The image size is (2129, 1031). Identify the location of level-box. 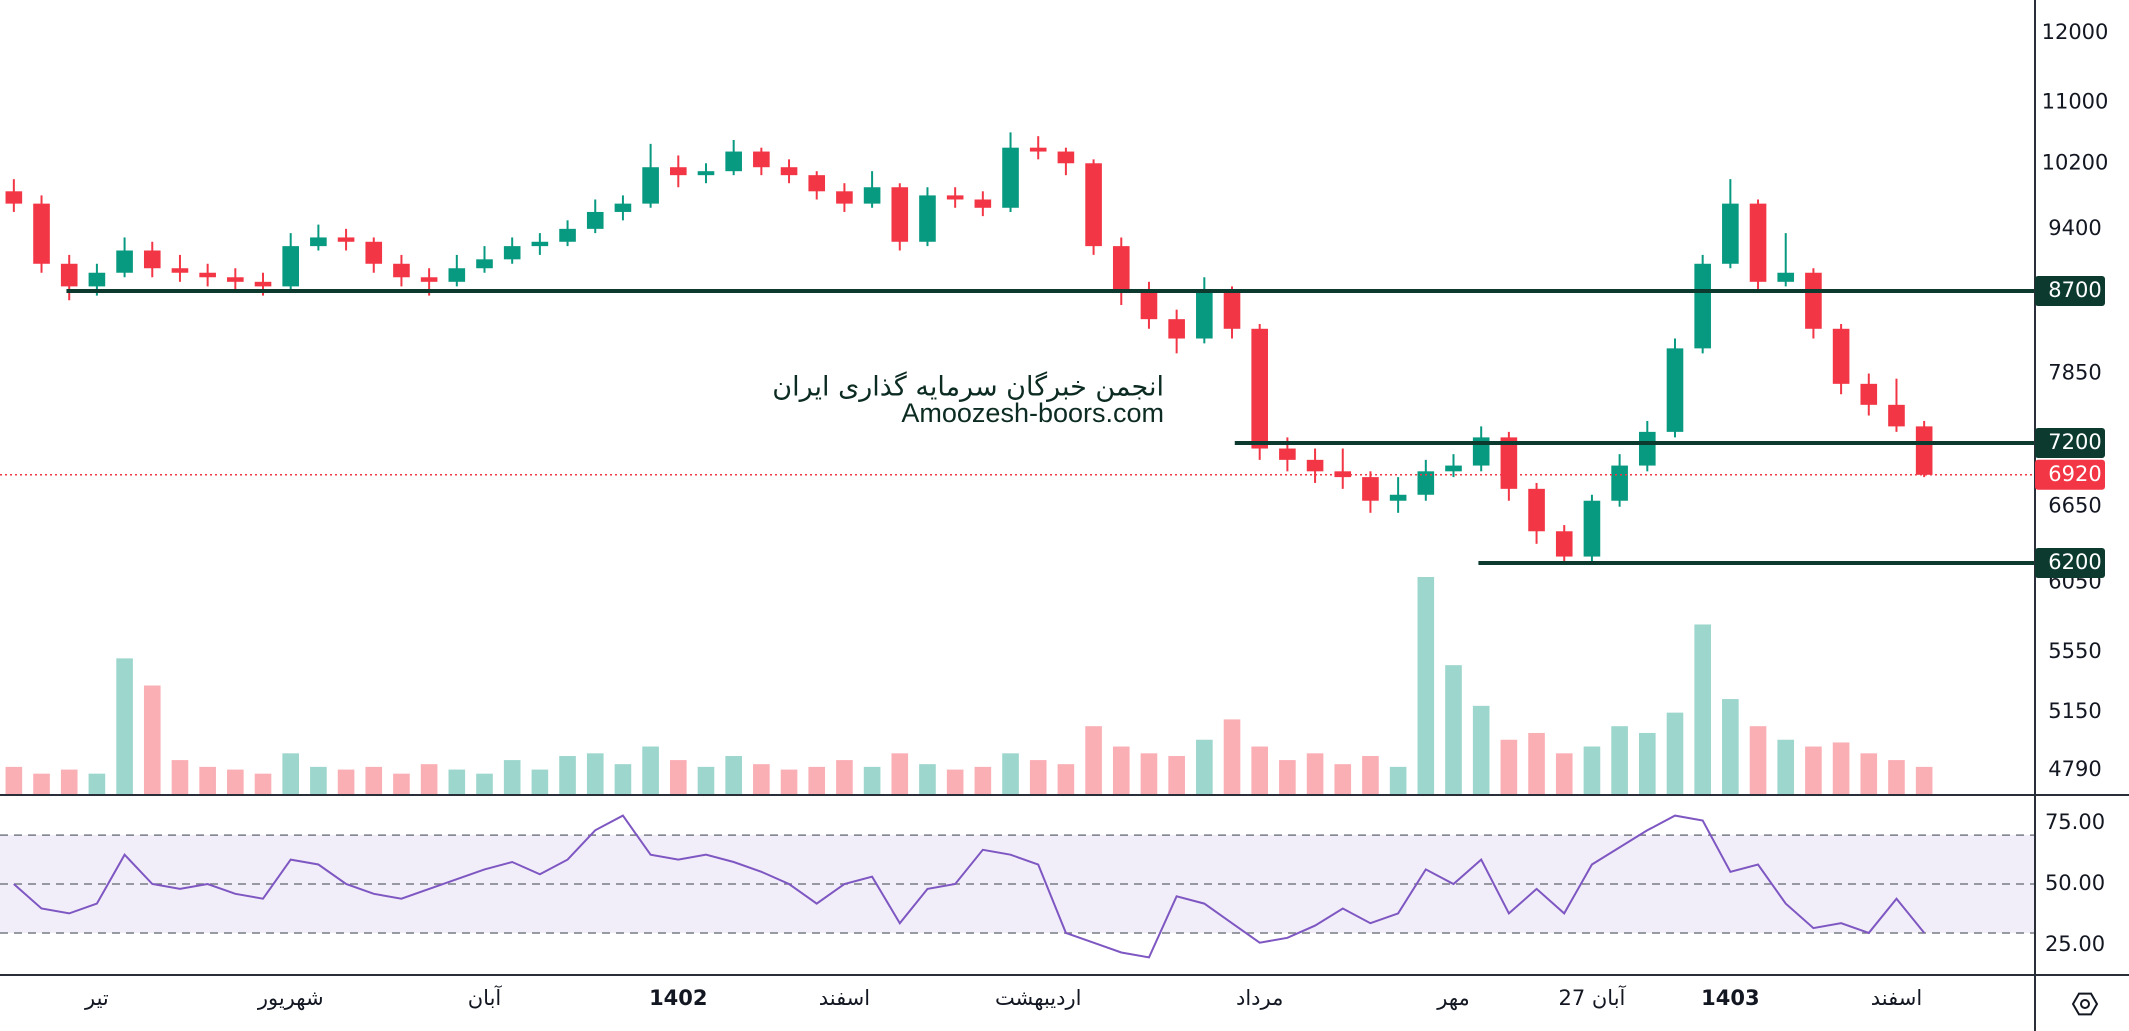
(2070, 563).